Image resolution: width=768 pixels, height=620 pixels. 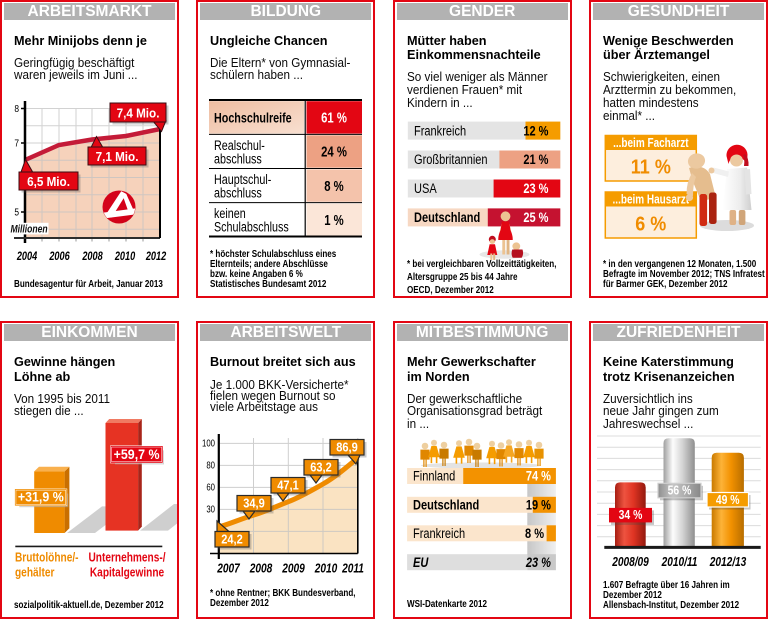 What do you see at coordinates (230, 214) in the screenshot?
I see `svg-text: keinen` at bounding box center [230, 214].